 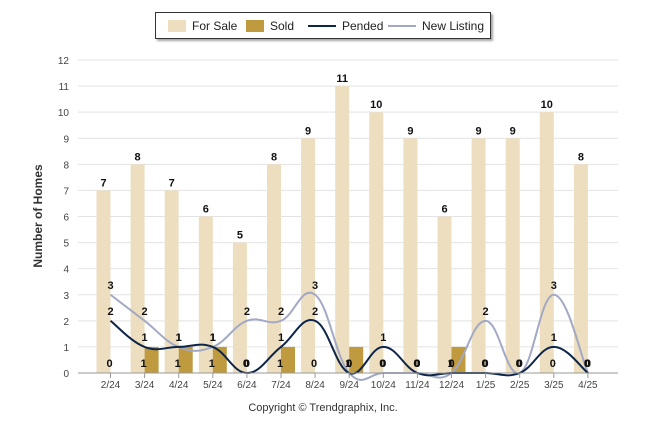 What do you see at coordinates (453, 25) in the screenshot?
I see `legend-label: New Listing` at bounding box center [453, 25].